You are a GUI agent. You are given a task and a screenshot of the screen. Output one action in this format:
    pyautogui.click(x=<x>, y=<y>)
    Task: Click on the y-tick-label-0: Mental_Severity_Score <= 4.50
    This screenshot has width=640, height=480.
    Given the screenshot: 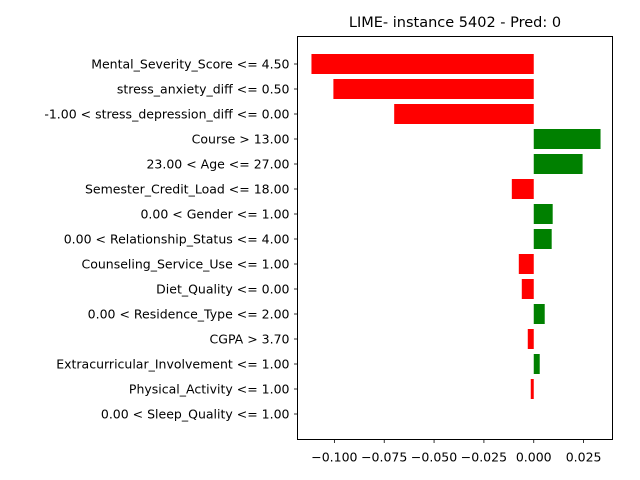 What is the action you would take?
    pyautogui.click(x=190, y=64)
    